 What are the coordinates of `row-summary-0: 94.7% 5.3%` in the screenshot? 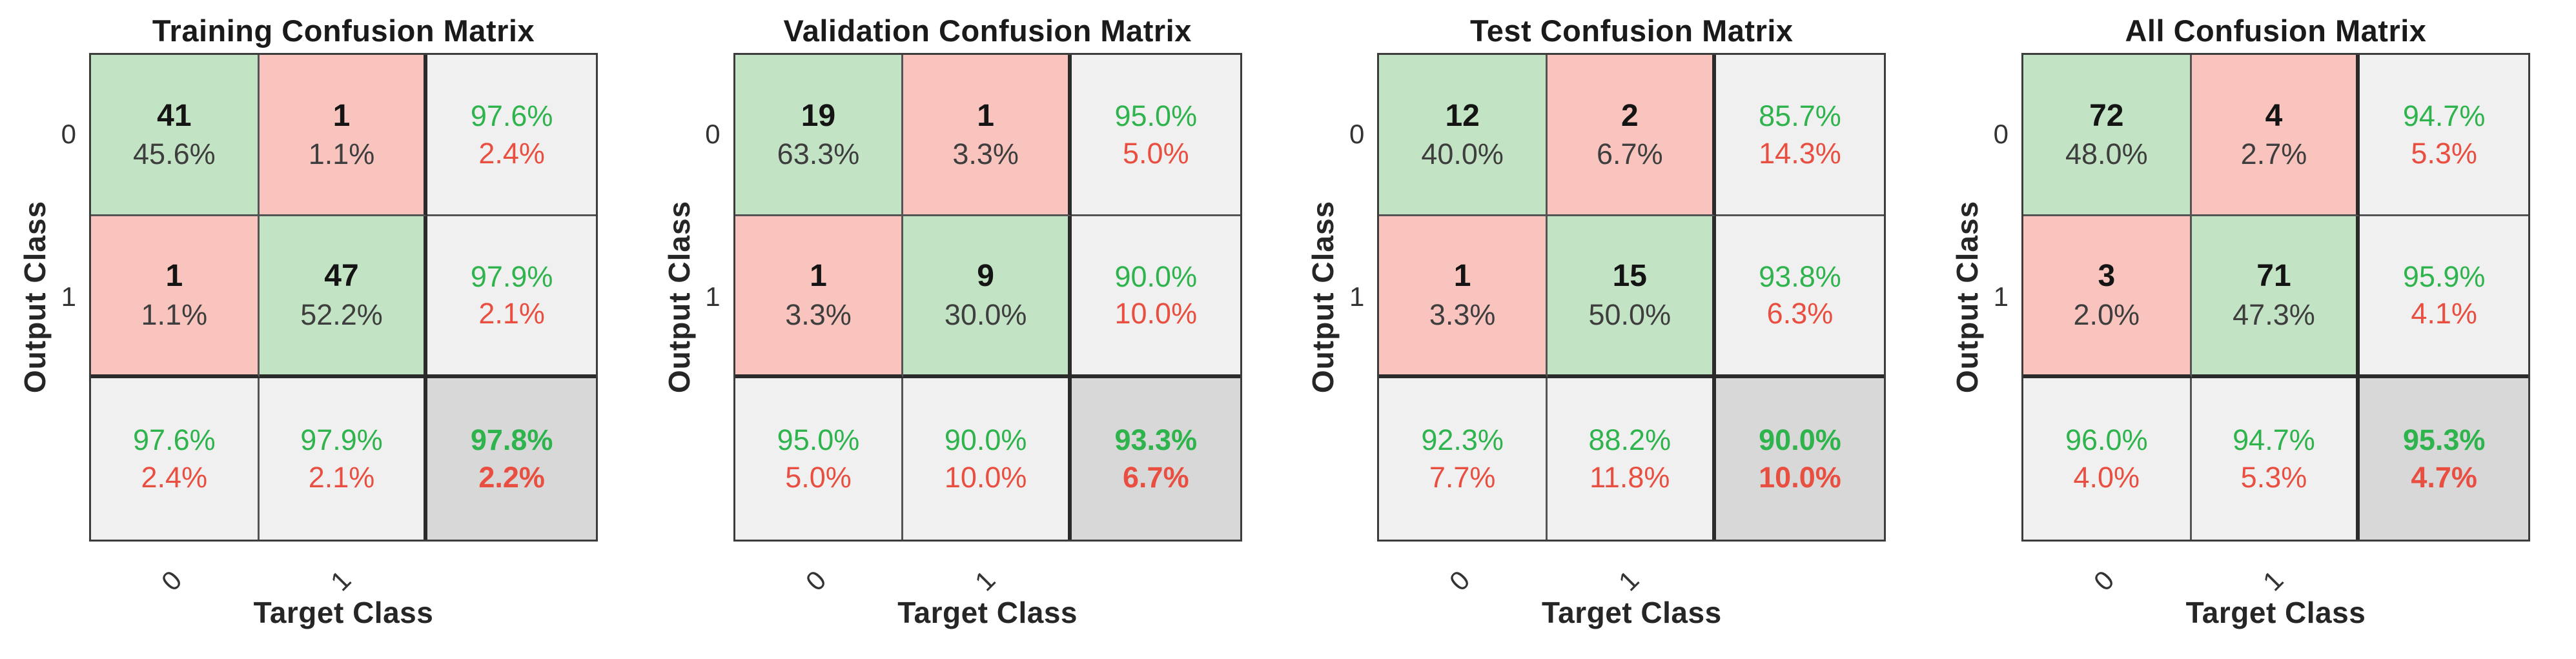 It's located at (2444, 136).